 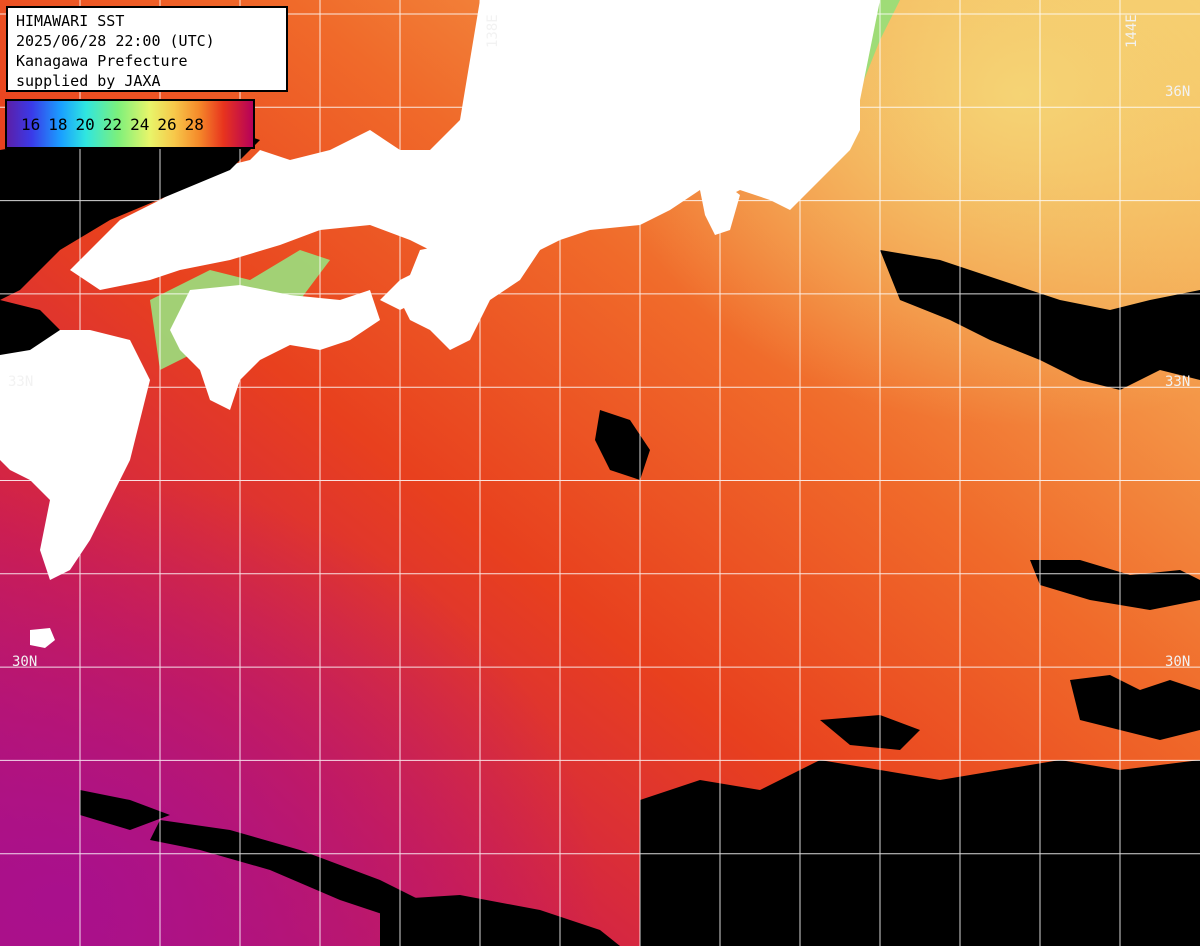 I want to click on cloud-kyushu-west, so click(x=30, y=327).